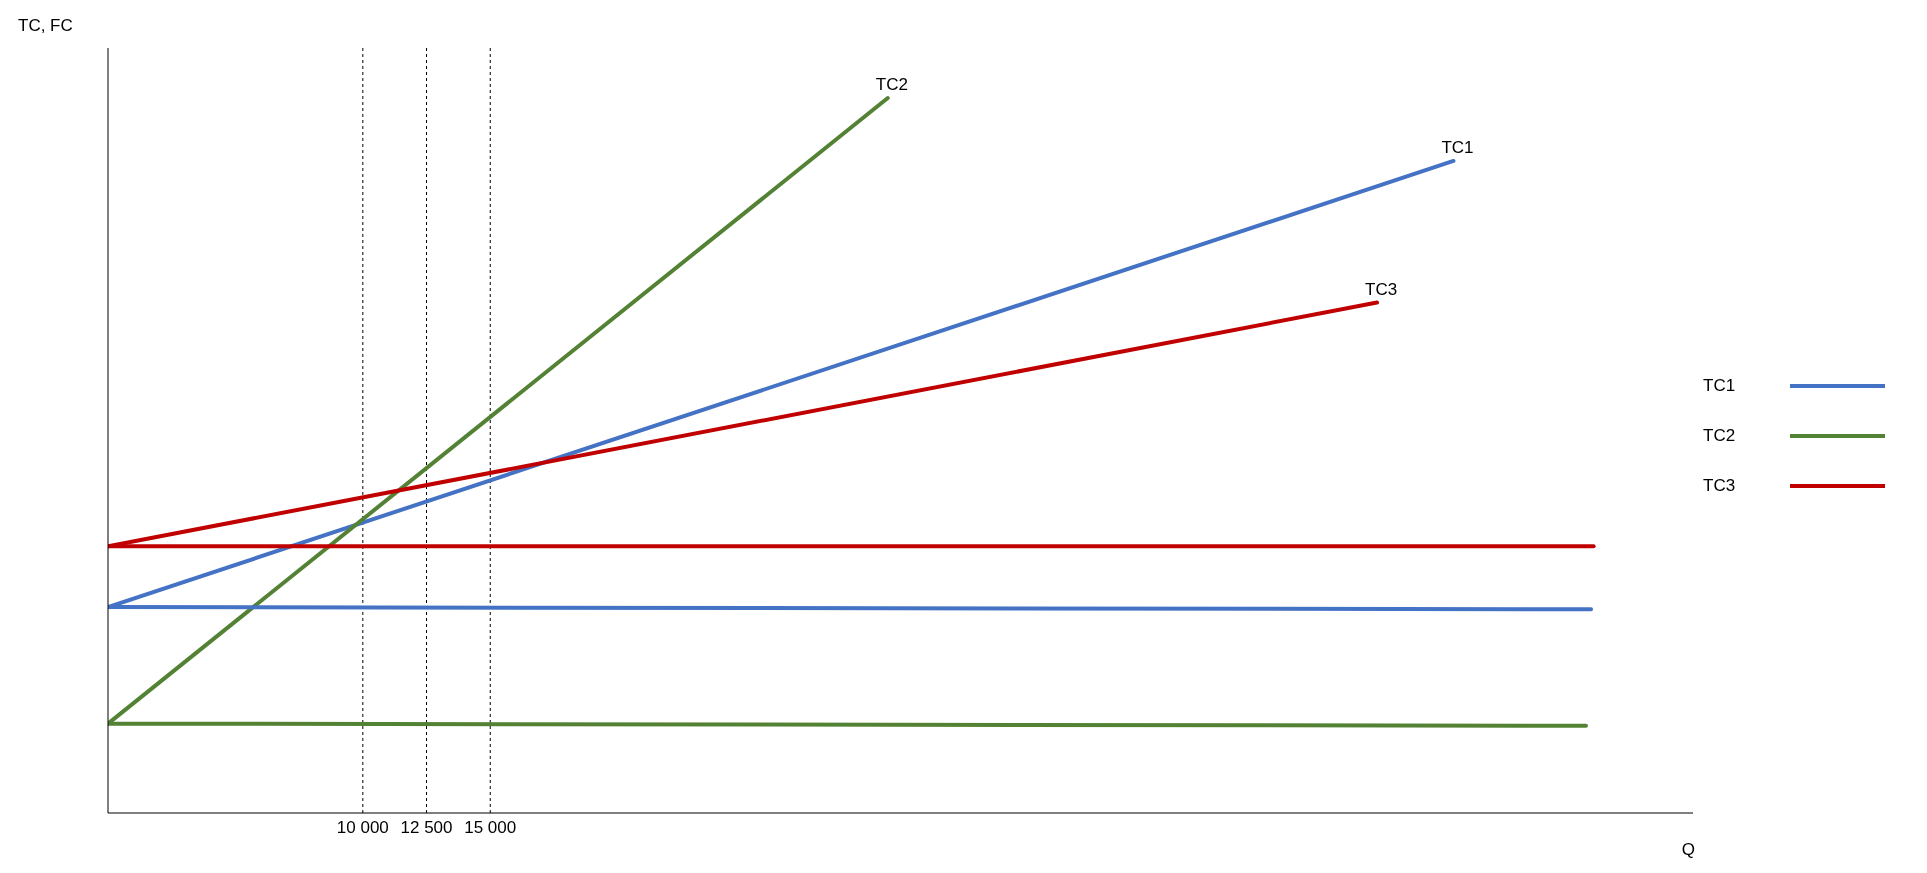 The width and height of the screenshot is (1927, 873). What do you see at coordinates (1719, 385) in the screenshot?
I see `text: TC1` at bounding box center [1719, 385].